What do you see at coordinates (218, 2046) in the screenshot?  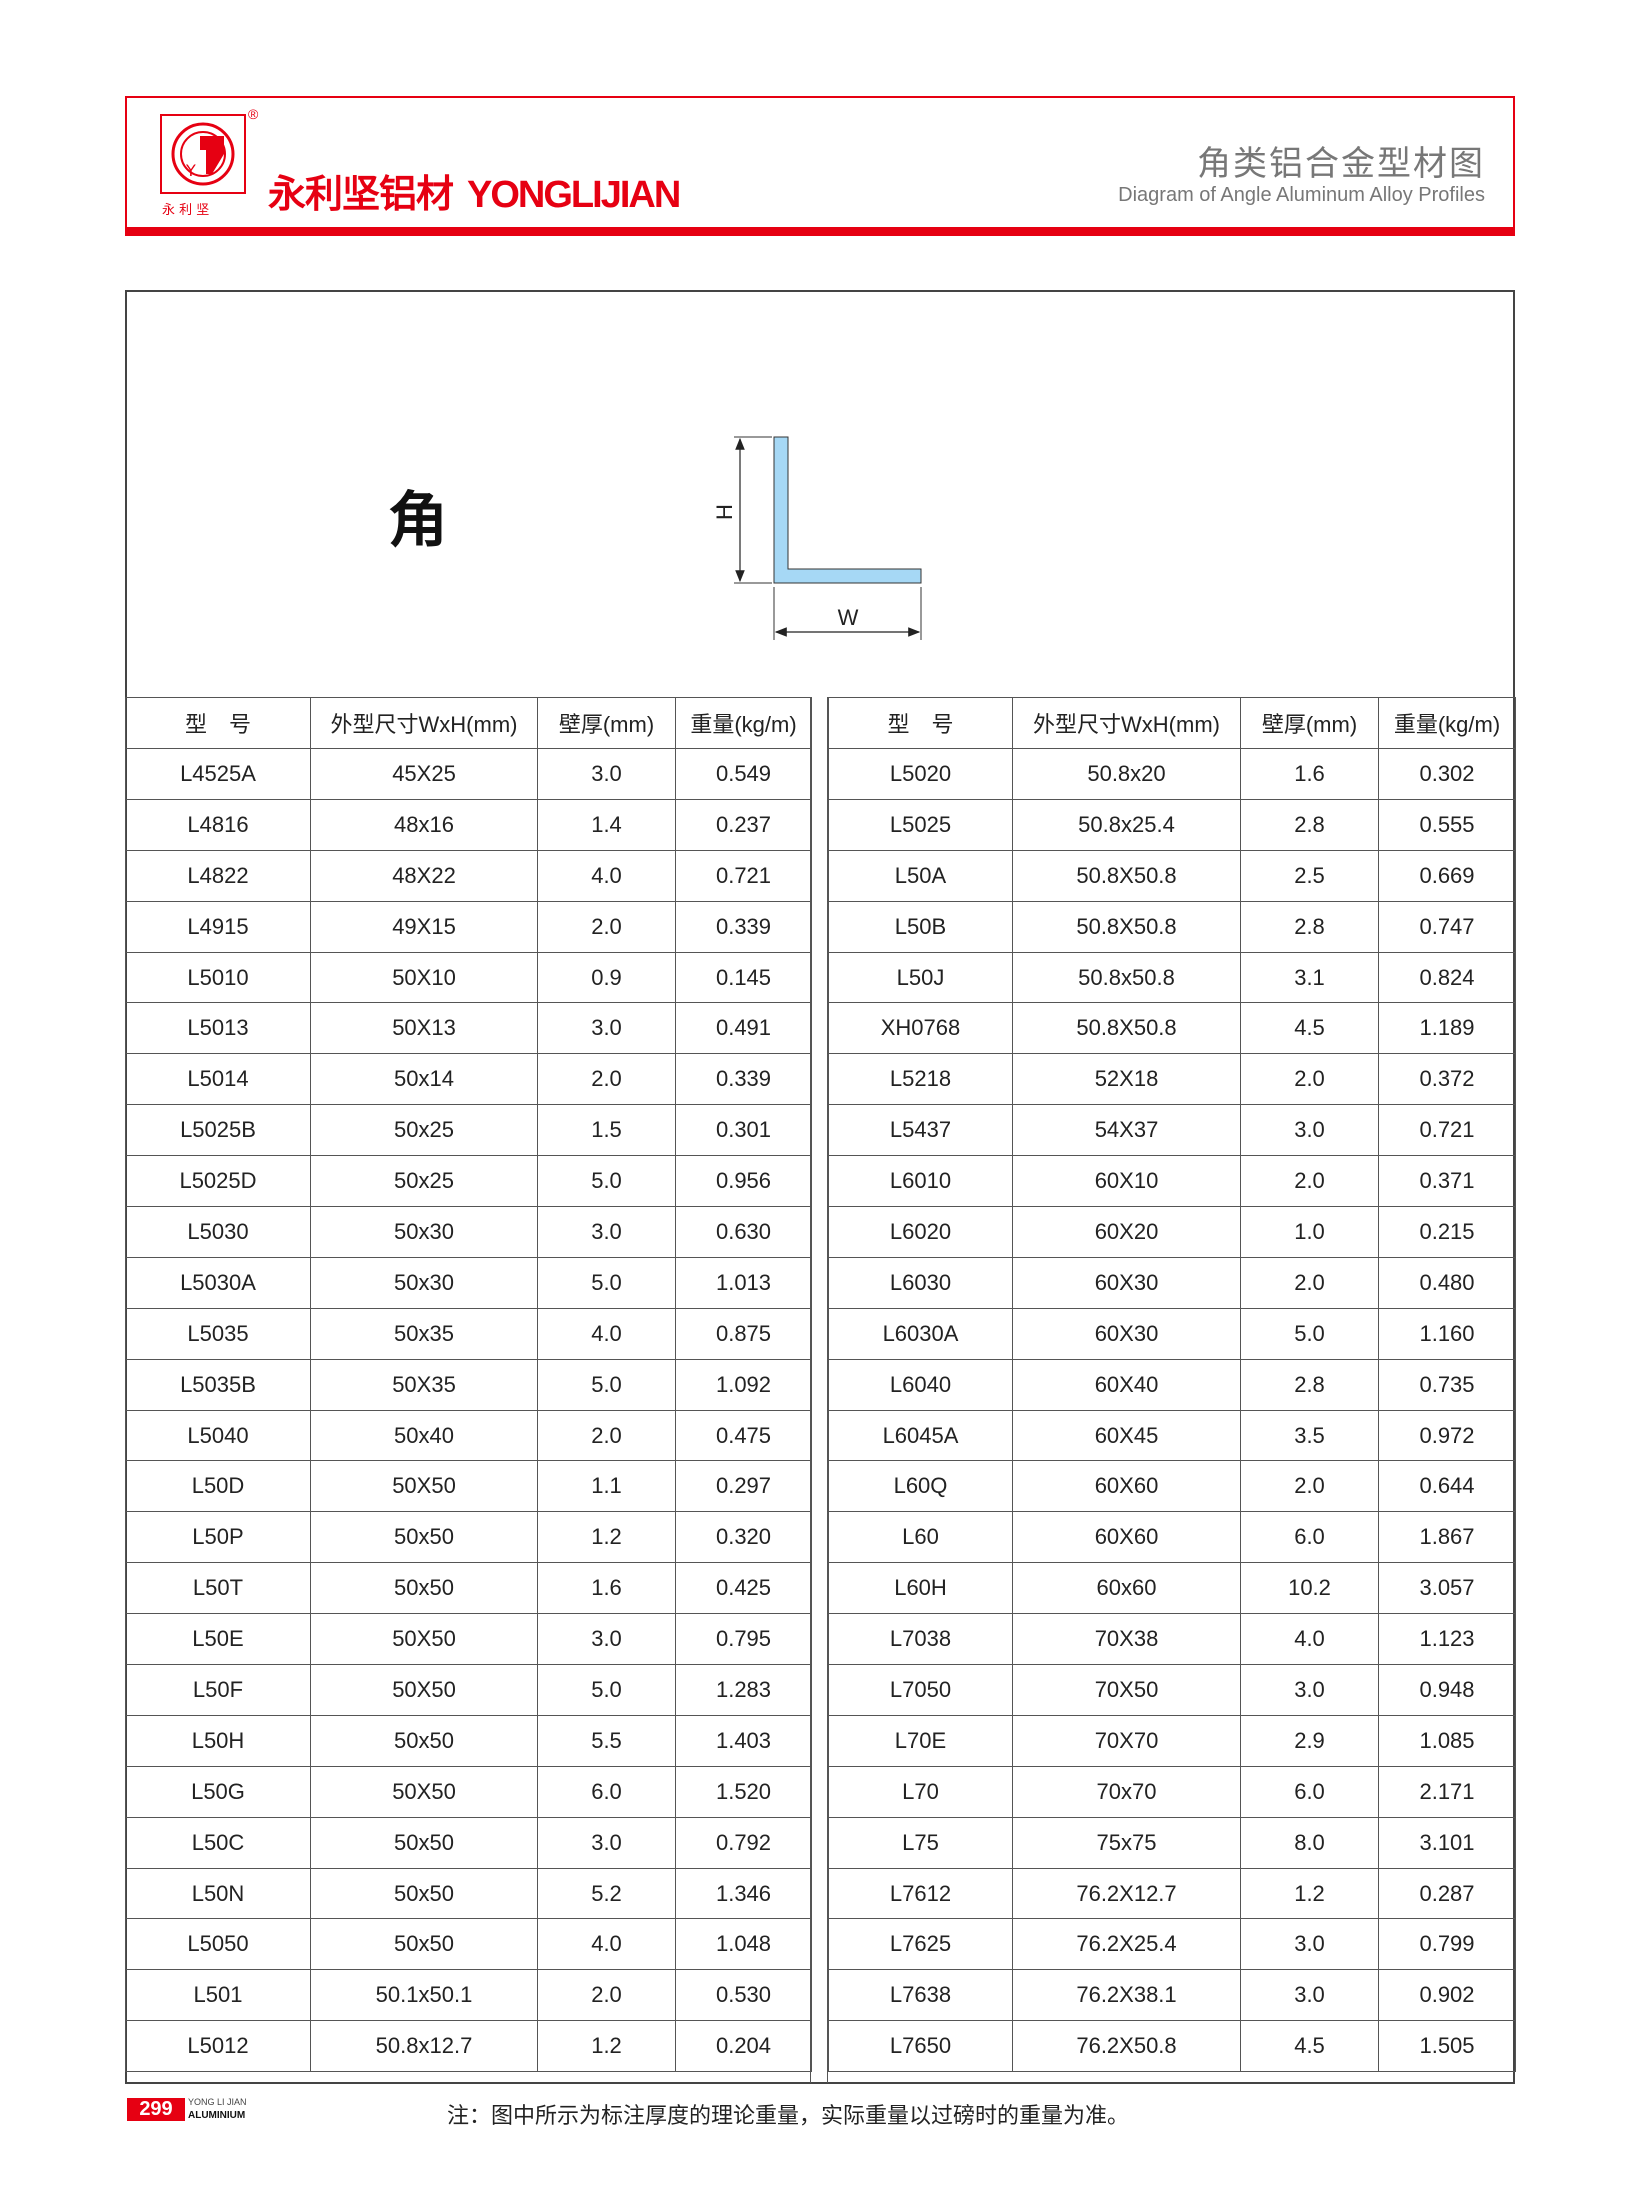 I see `cell-model: L5012` at bounding box center [218, 2046].